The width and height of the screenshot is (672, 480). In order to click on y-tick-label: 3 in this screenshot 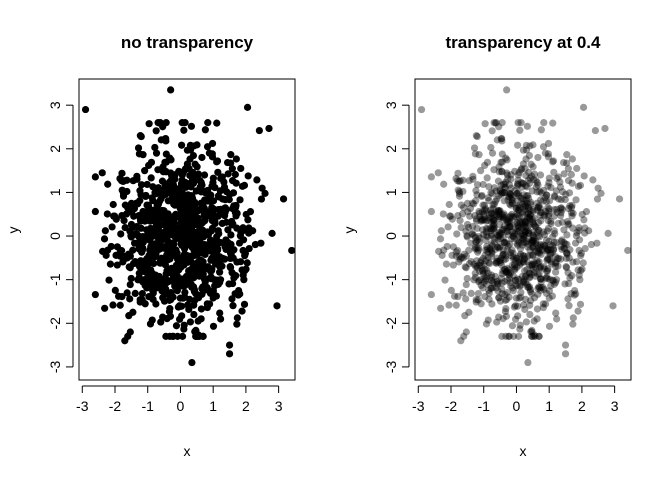, I will do `click(391, 105)`.